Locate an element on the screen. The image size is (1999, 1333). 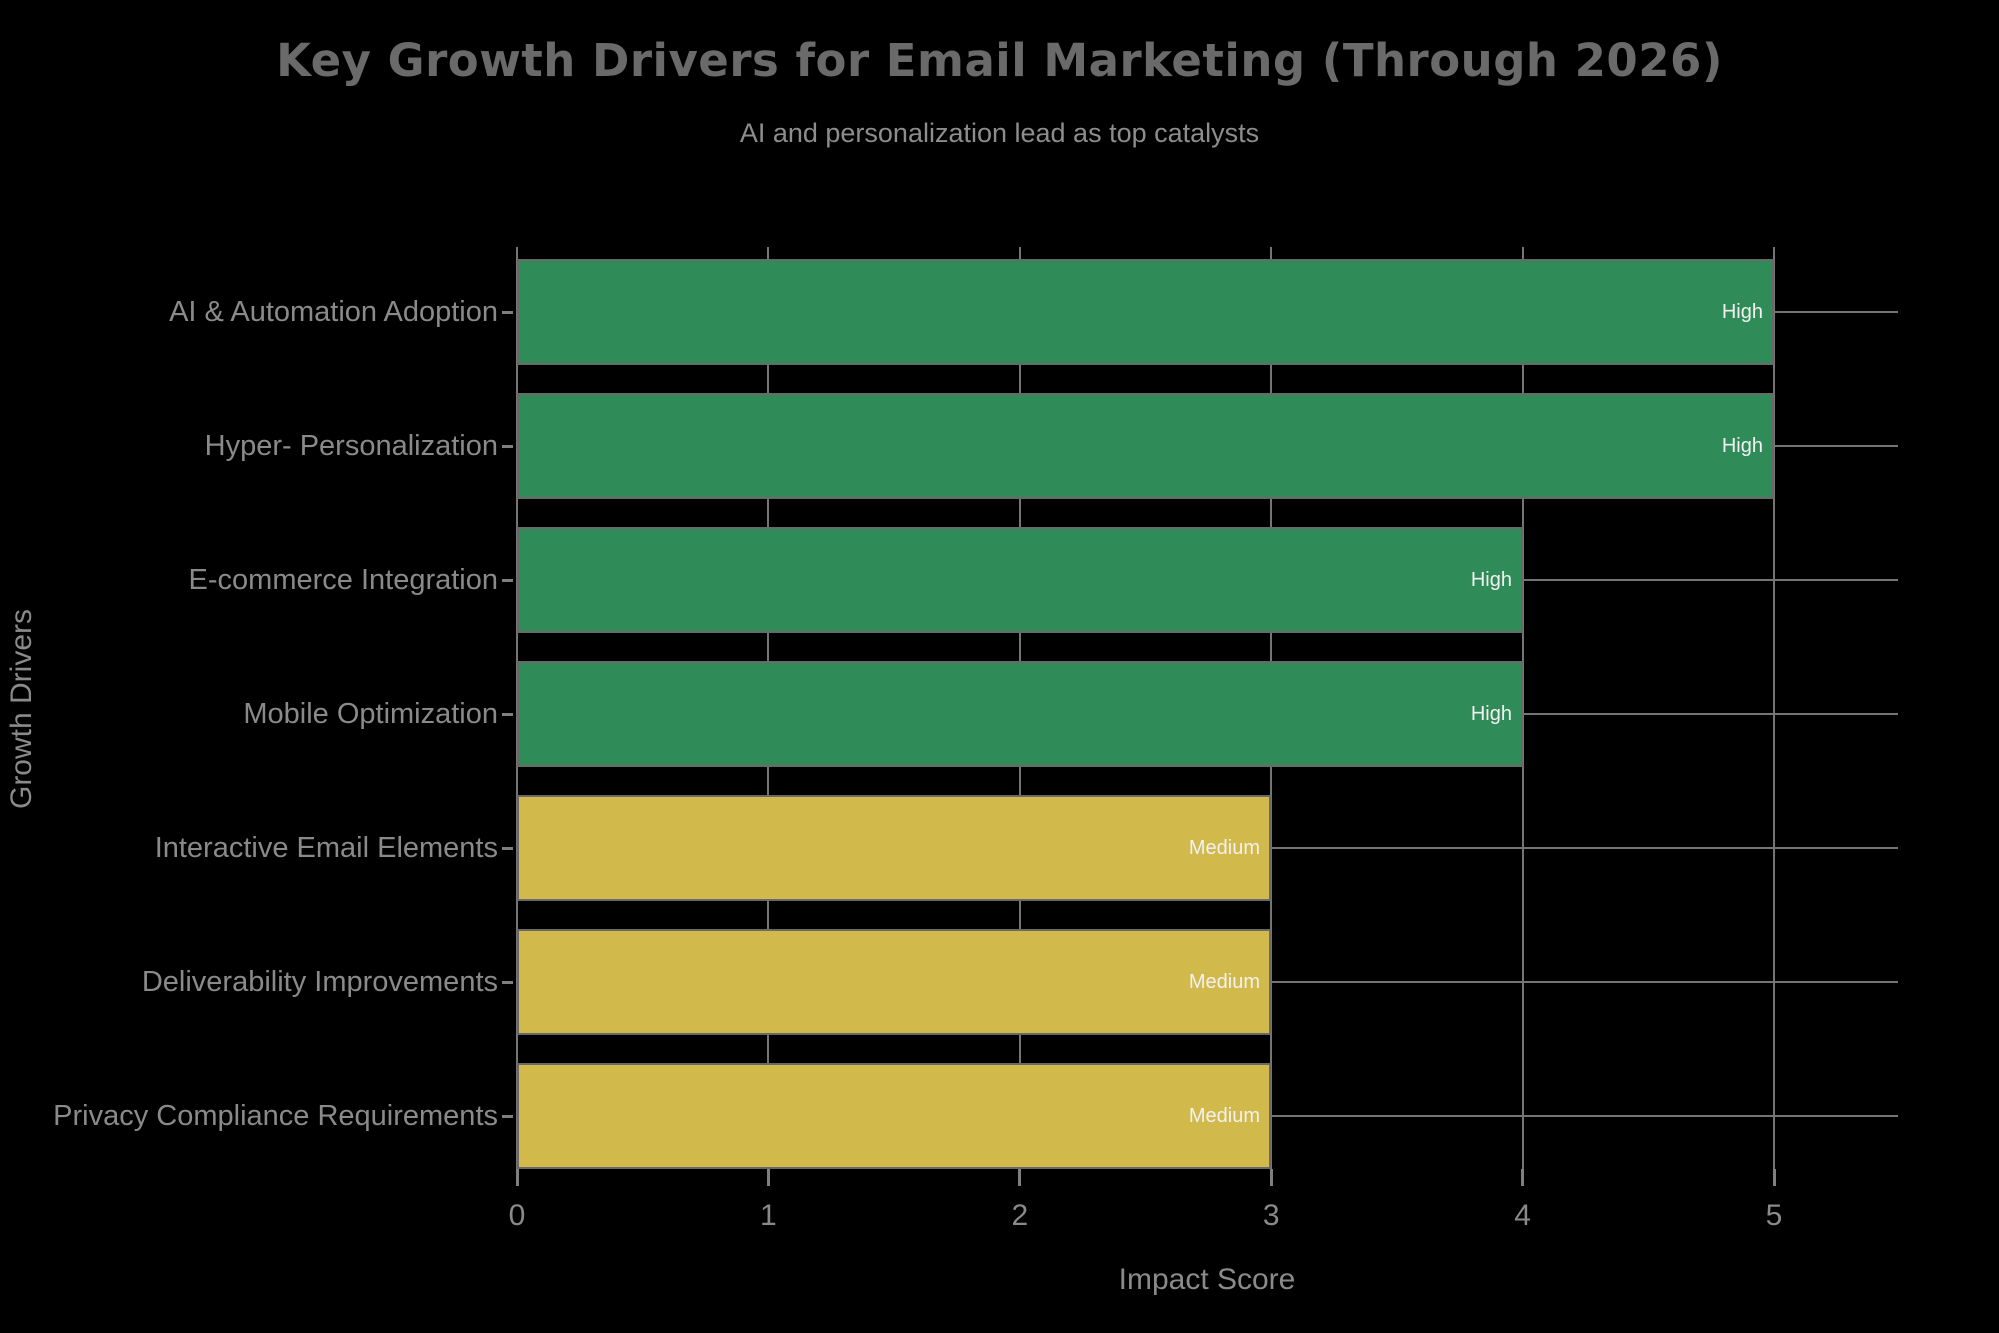
category-label-ai-automation-adoption: AI & Automation Adoption is located at coordinates (333, 312).